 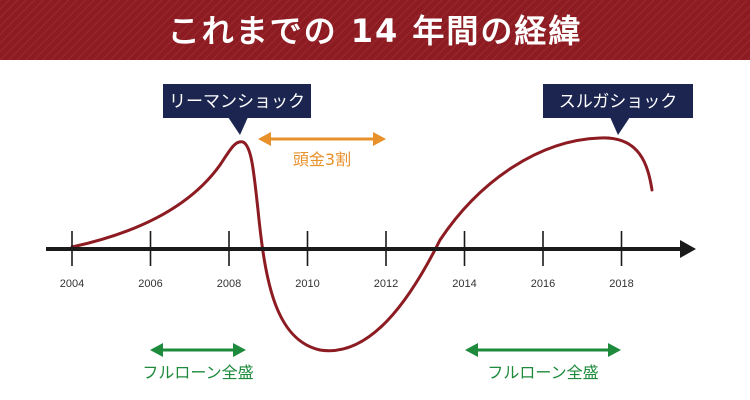 What do you see at coordinates (72, 284) in the screenshot?
I see `year-label-2004: 2004` at bounding box center [72, 284].